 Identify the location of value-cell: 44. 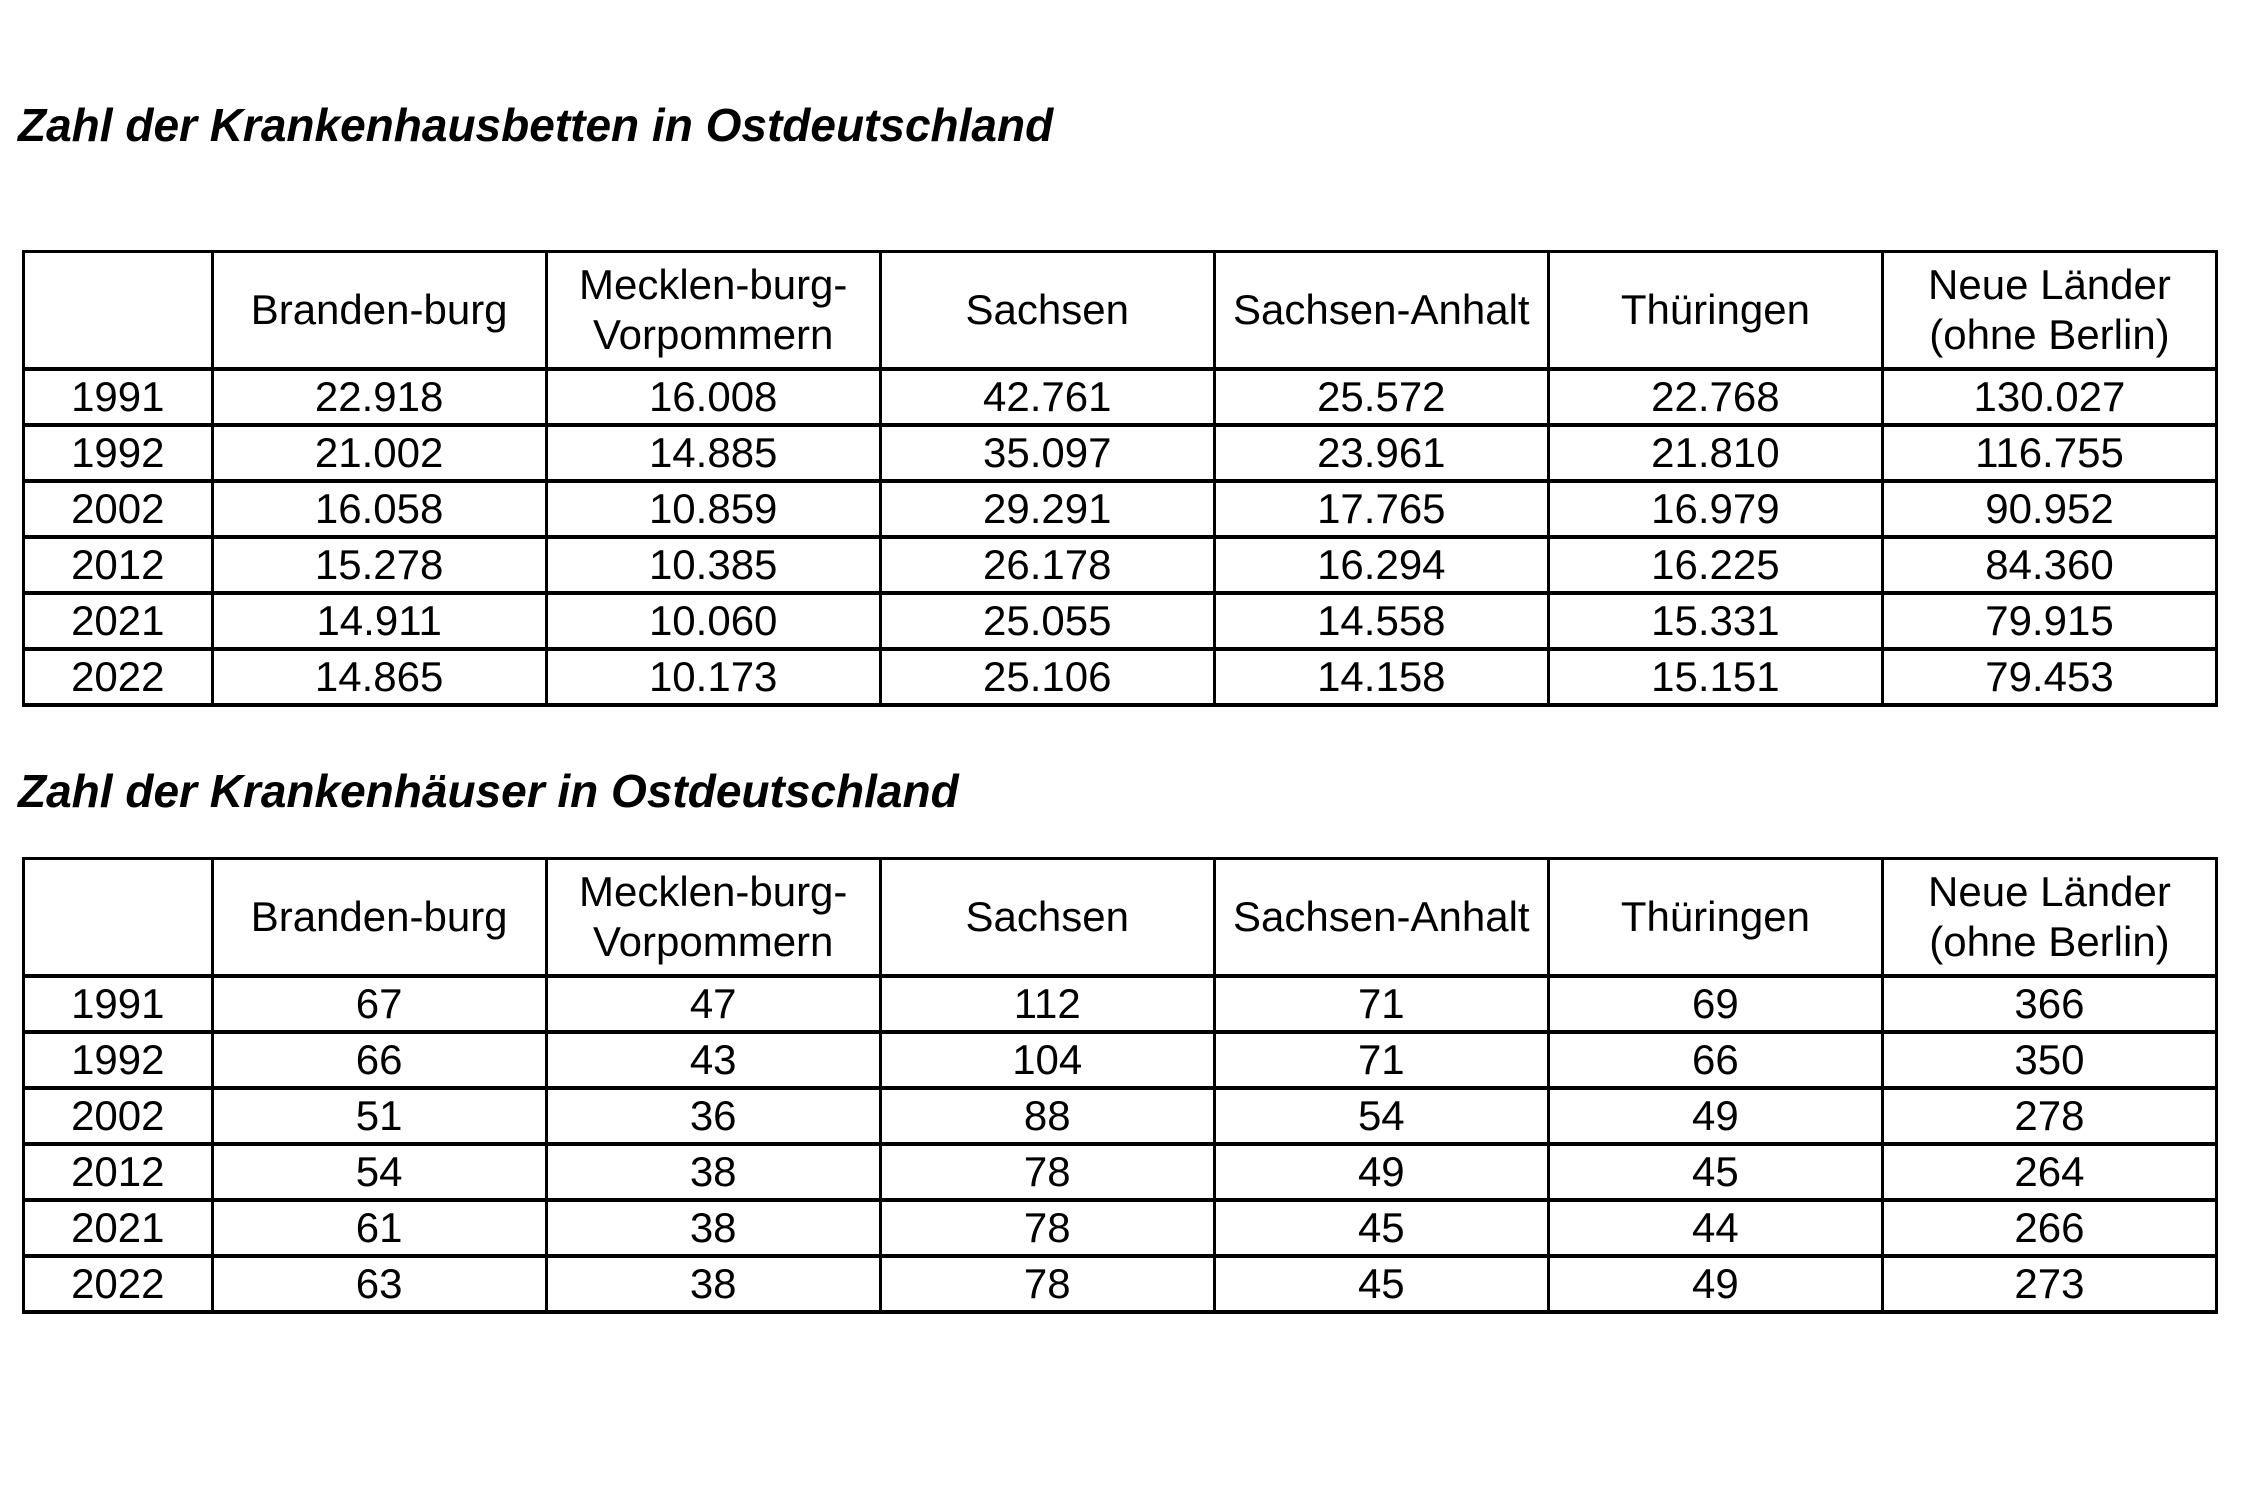
(1715, 1228).